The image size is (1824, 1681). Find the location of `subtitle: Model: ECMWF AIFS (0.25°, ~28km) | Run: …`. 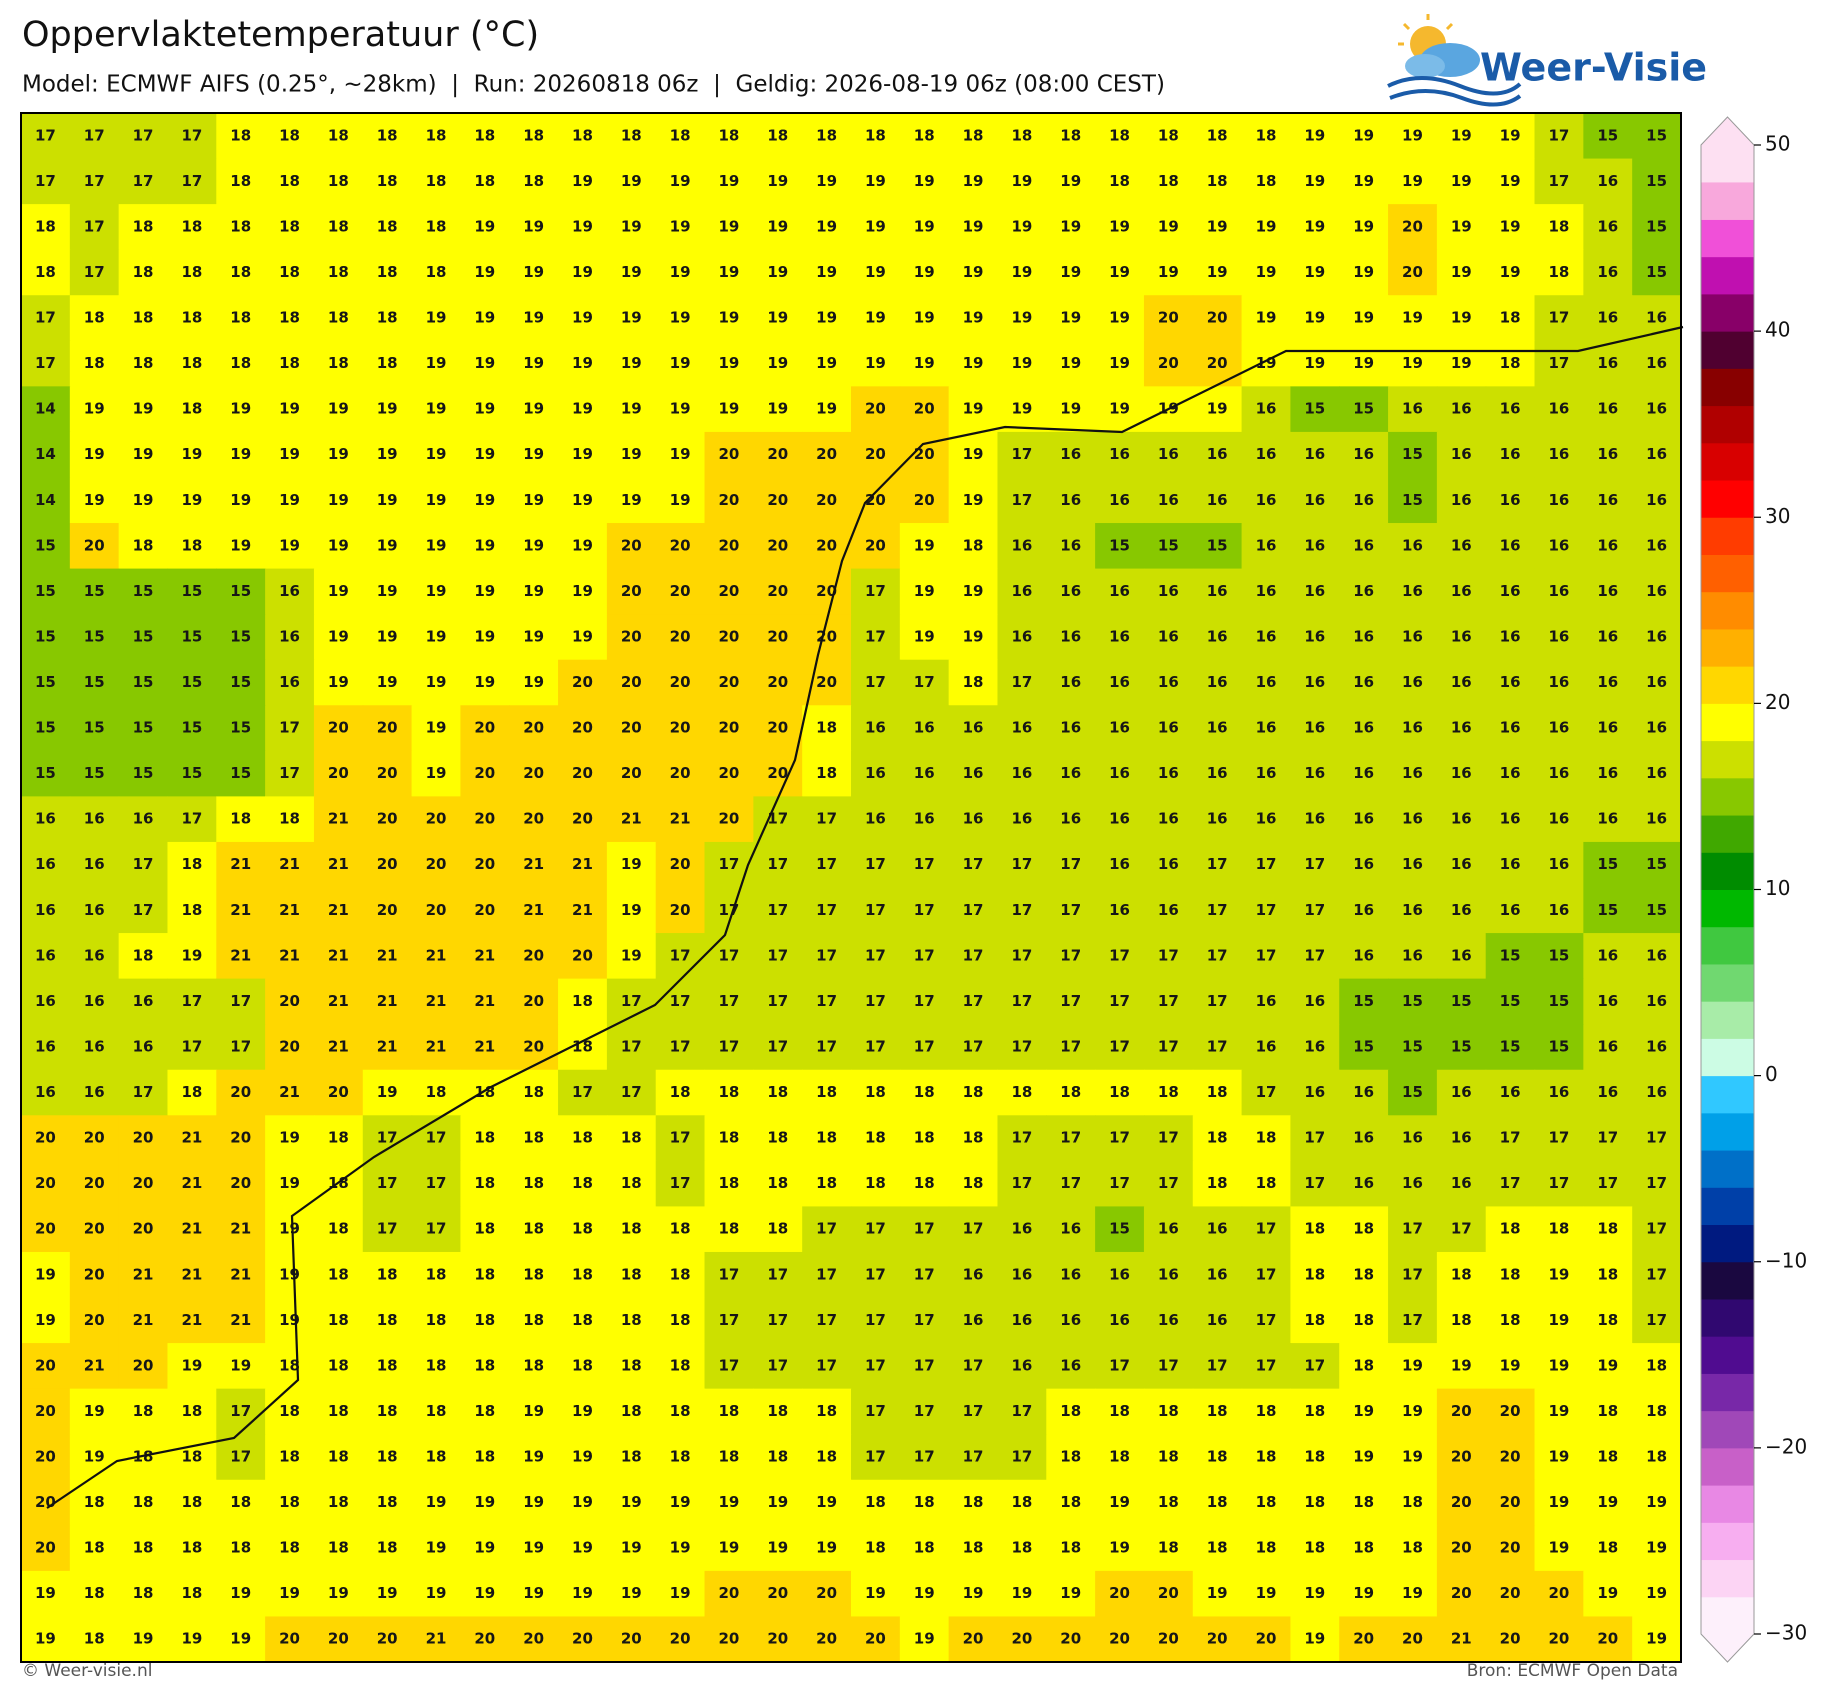

subtitle: Model: ECMWF AIFS (0.25°, ~28km) | Run: … is located at coordinates (593, 85).